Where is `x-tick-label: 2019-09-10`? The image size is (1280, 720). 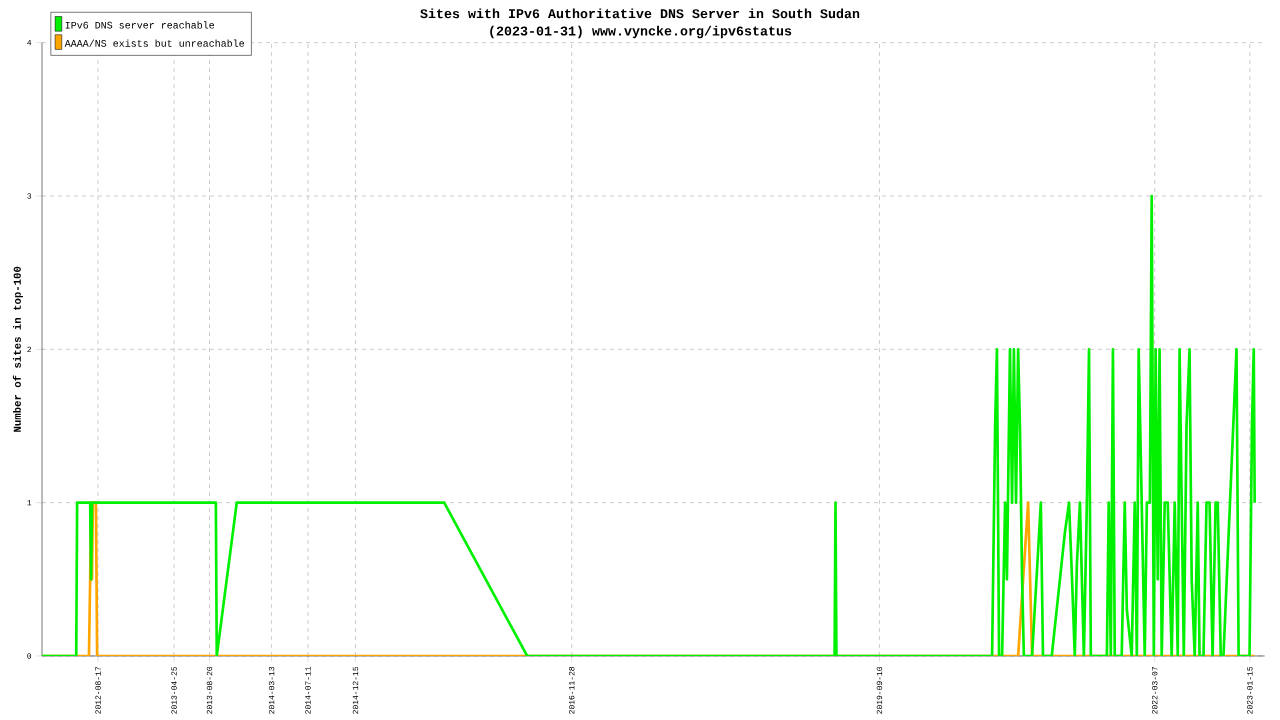 x-tick-label: 2019-09-10 is located at coordinates (879, 690).